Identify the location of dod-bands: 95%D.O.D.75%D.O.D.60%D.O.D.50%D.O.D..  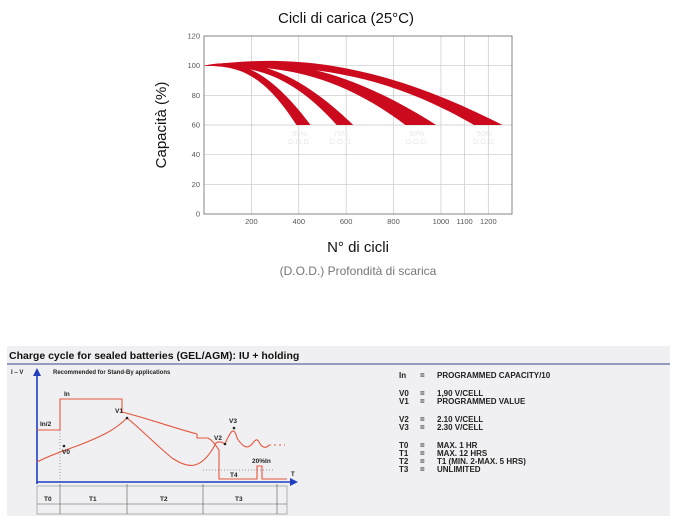
(353, 103).